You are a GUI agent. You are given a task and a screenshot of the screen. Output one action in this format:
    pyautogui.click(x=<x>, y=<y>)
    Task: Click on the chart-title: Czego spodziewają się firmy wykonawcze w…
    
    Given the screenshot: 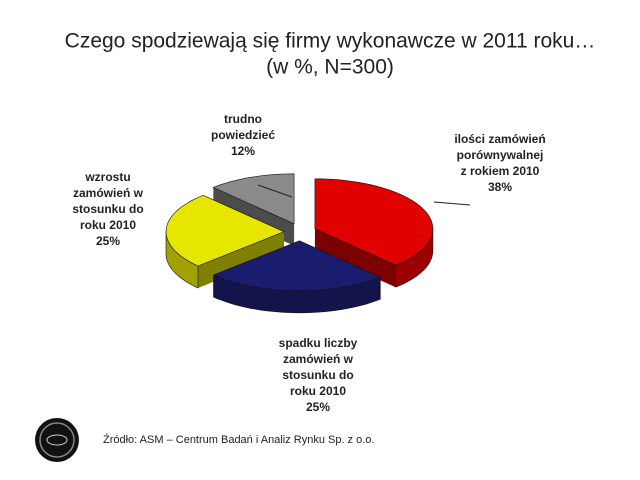 What is the action you would take?
    pyautogui.click(x=330, y=41)
    